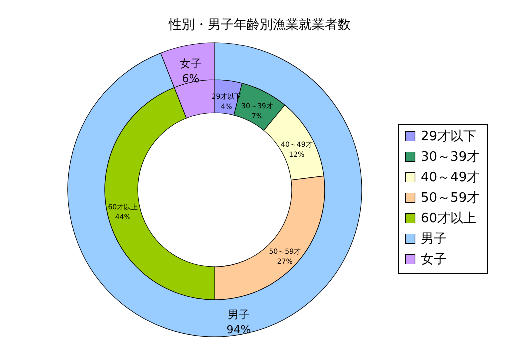 The width and height of the screenshot is (505, 351). I want to click on legend-label: 29才以下, so click(449, 137).